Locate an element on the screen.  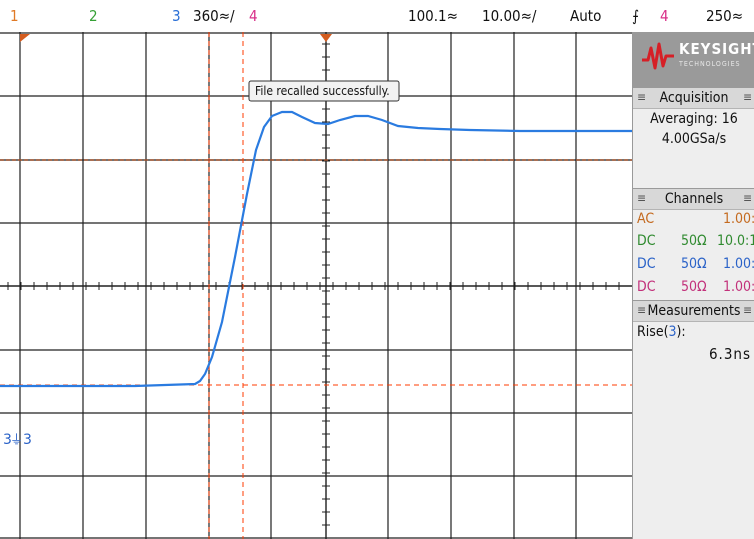
channel-3-ground-marker: 3 ⏚ 3 is located at coordinates (17, 440).